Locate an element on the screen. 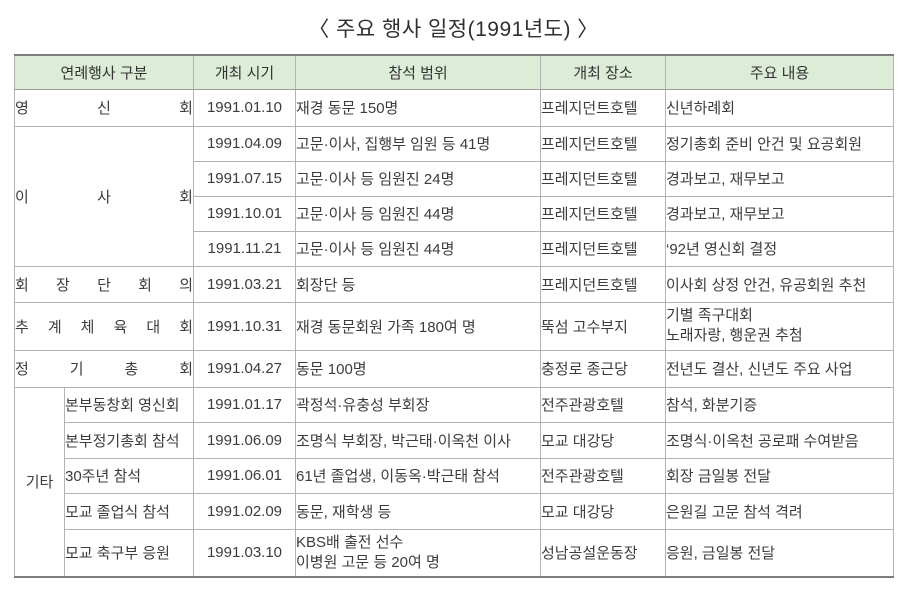 The width and height of the screenshot is (907, 592). cell-content: 정기총회 준비 안건 및 요공회원 is located at coordinates (779, 143).